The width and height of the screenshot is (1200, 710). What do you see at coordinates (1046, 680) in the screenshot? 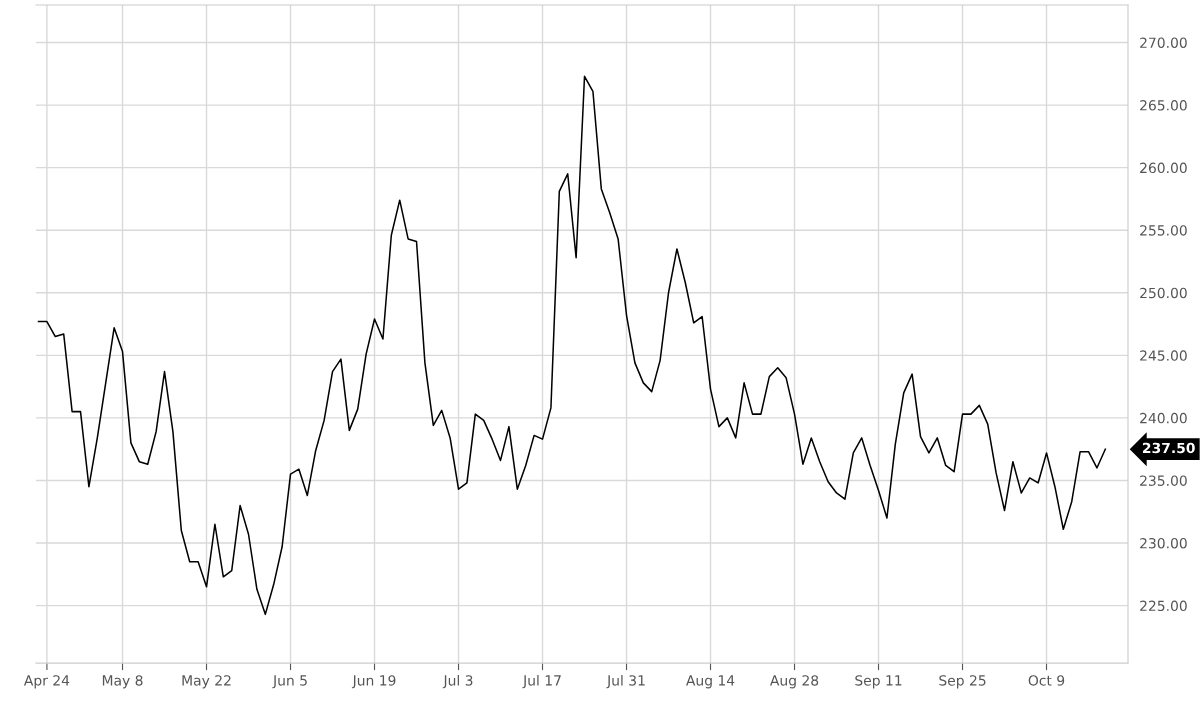
I see `x-tick-label: Oct 9` at bounding box center [1046, 680].